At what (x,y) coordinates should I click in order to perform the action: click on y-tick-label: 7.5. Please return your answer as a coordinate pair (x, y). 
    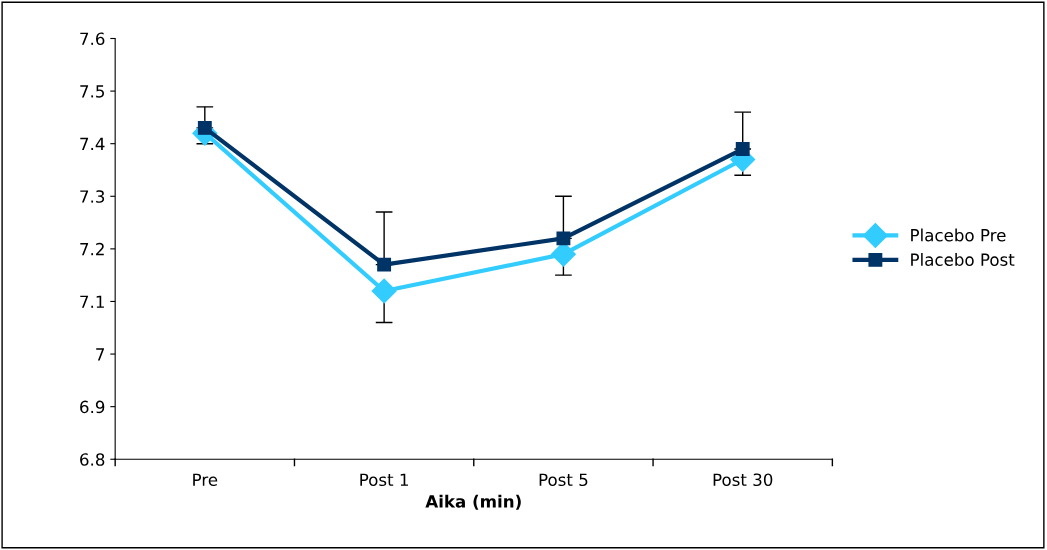
    Looking at the image, I should click on (92, 91).